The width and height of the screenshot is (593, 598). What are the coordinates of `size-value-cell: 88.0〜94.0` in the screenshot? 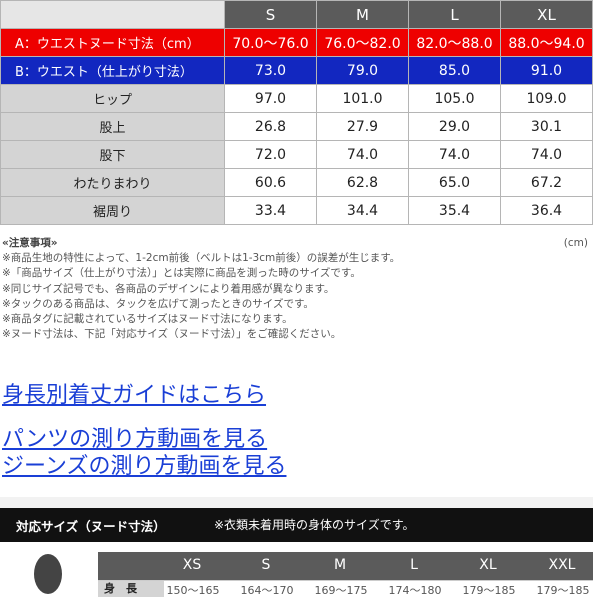 It's located at (546, 42).